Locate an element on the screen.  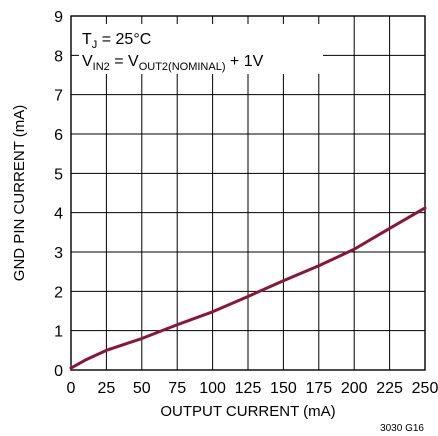
x-tick-label: 0 is located at coordinates (71, 388).